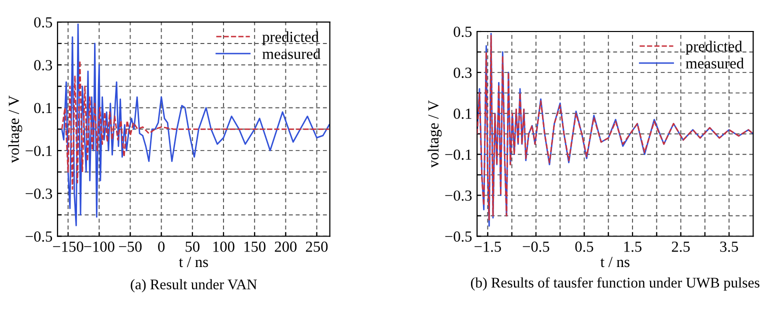  Describe the element at coordinates (68, 247) in the screenshot. I see `x-tick-label: −150` at that location.